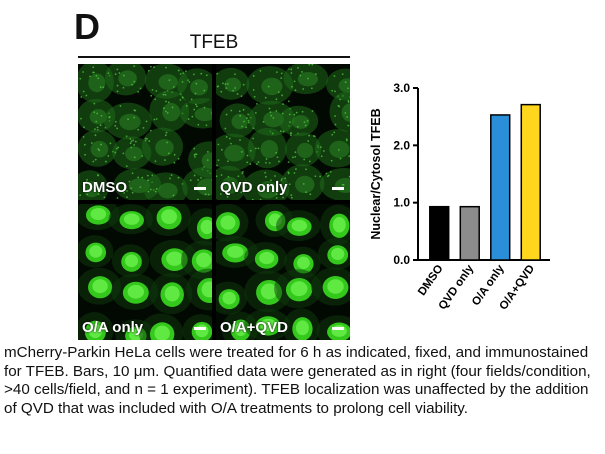  What do you see at coordinates (145, 272) in the screenshot?
I see `micrograph-oa-only: O/A only` at bounding box center [145, 272].